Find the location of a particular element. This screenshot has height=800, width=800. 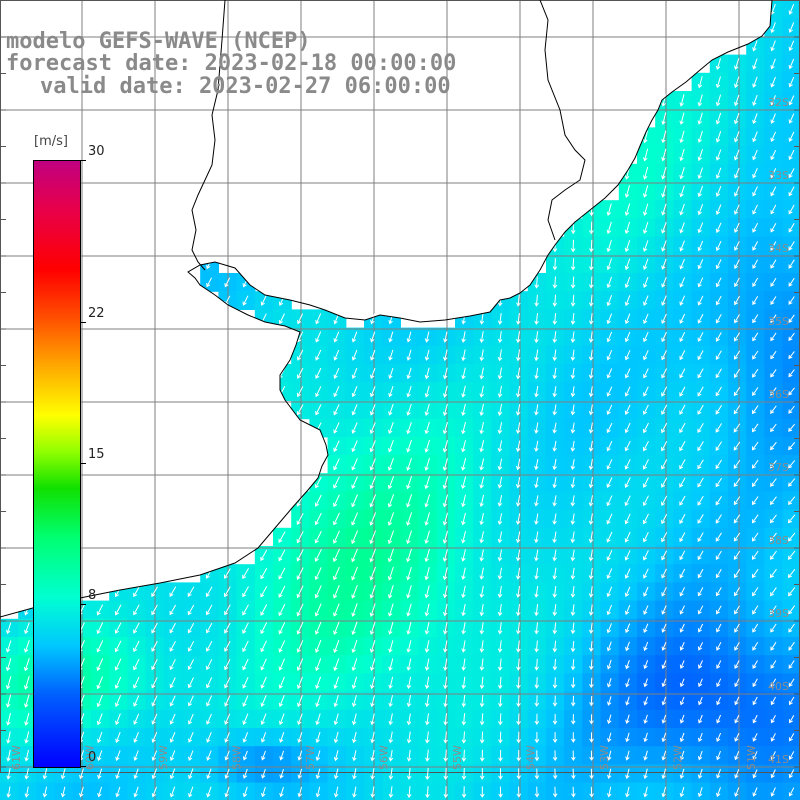

lat-label: 36S is located at coordinates (778, 394).